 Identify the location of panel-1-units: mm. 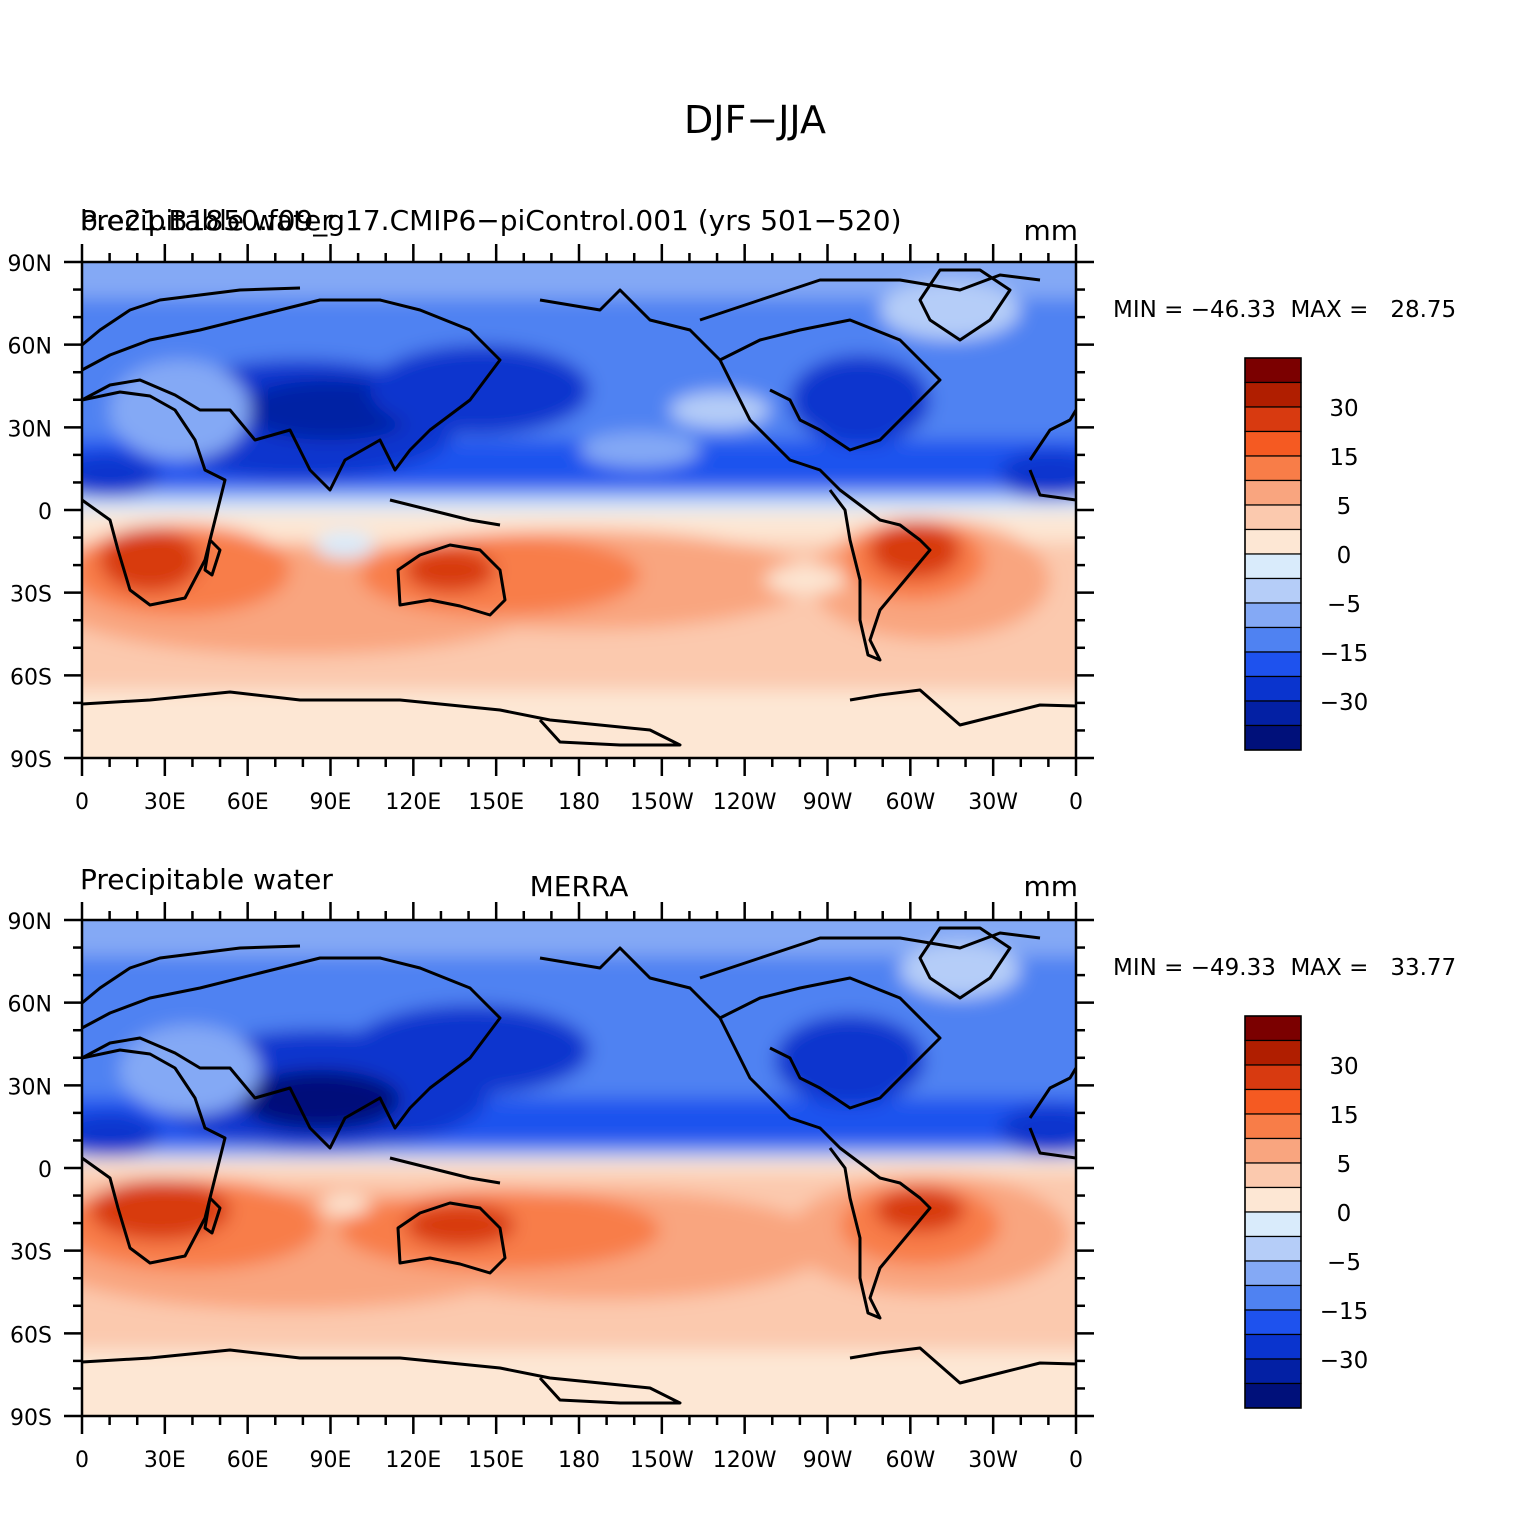
(1050, 230).